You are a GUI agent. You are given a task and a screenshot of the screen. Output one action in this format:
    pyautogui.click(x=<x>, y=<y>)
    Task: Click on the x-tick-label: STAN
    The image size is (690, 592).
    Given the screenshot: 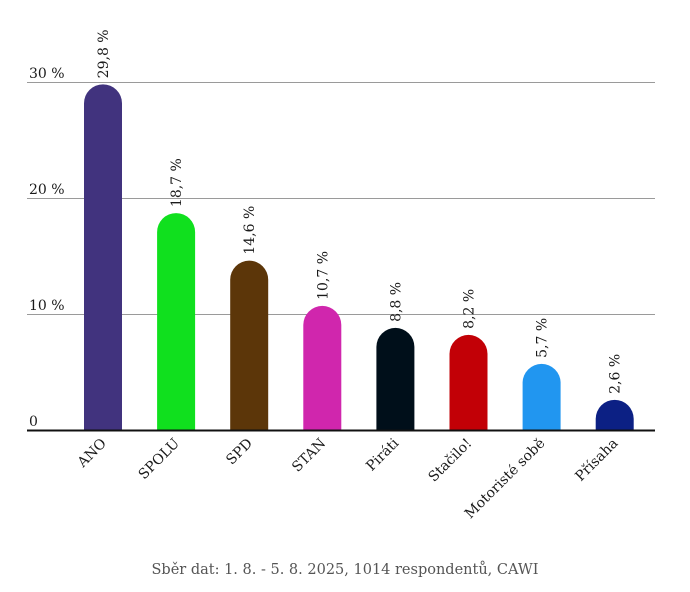 What is the action you would take?
    pyautogui.click(x=309, y=456)
    